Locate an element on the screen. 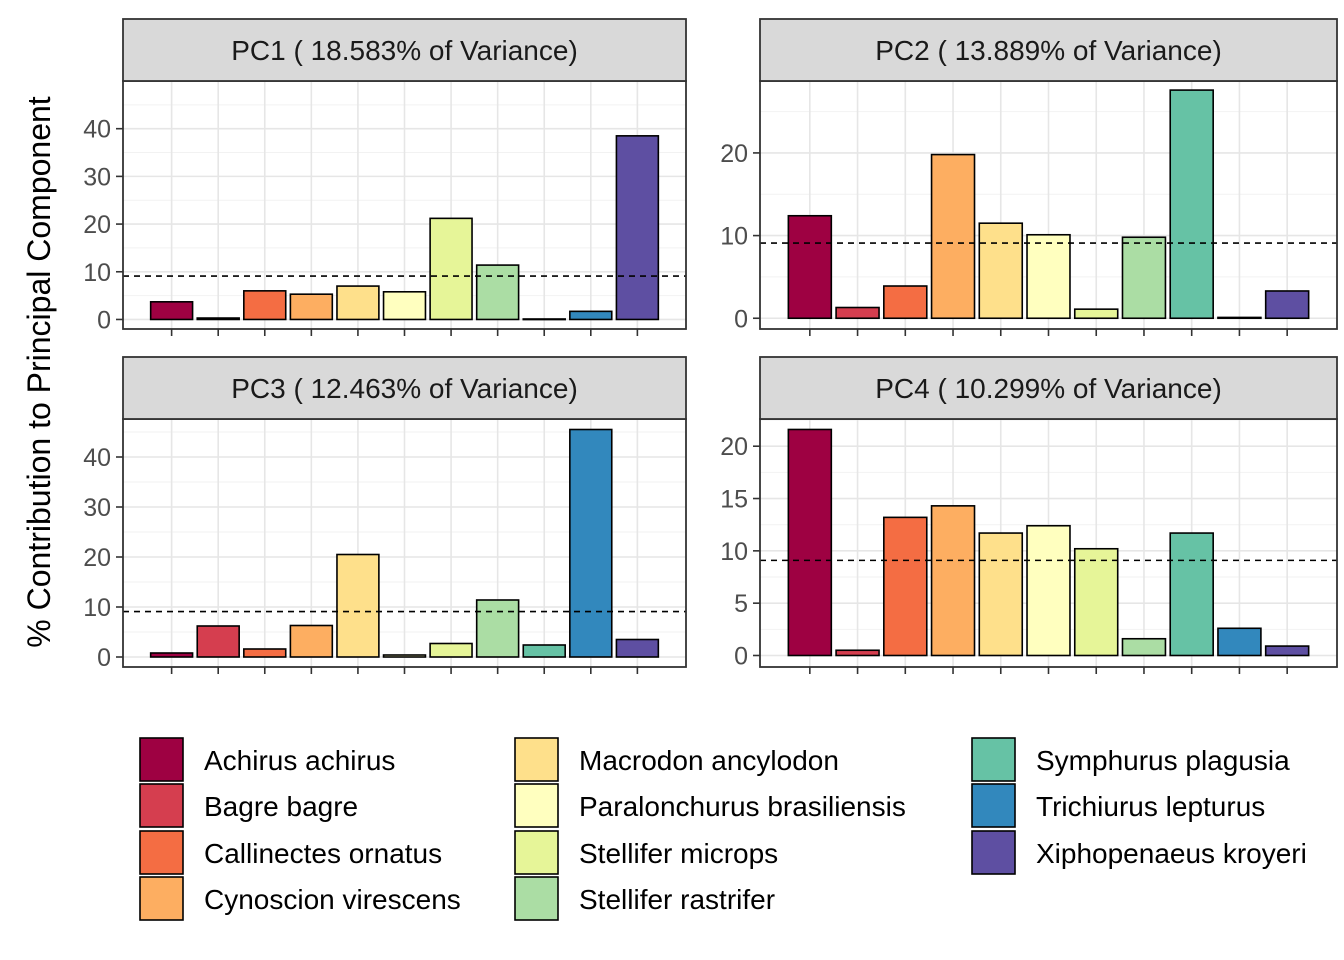  legend-item: Cynoscion virescens is located at coordinates (300, 898).